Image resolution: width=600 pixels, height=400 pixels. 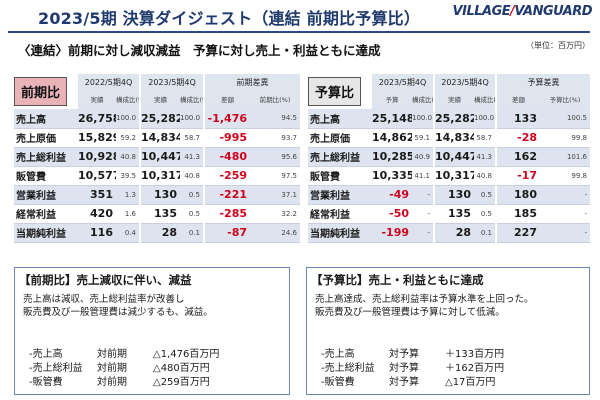 I want to click on value-cell: 14,862, so click(x=392, y=138).